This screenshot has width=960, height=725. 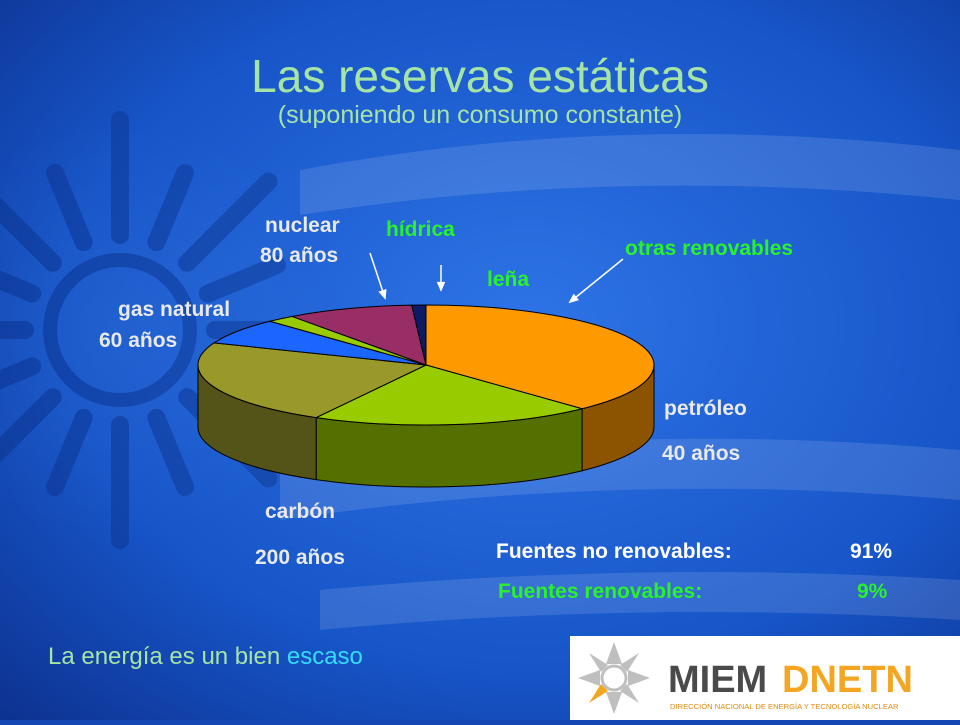 What do you see at coordinates (480, 76) in the screenshot?
I see `slide-title: Las reservas estáticas` at bounding box center [480, 76].